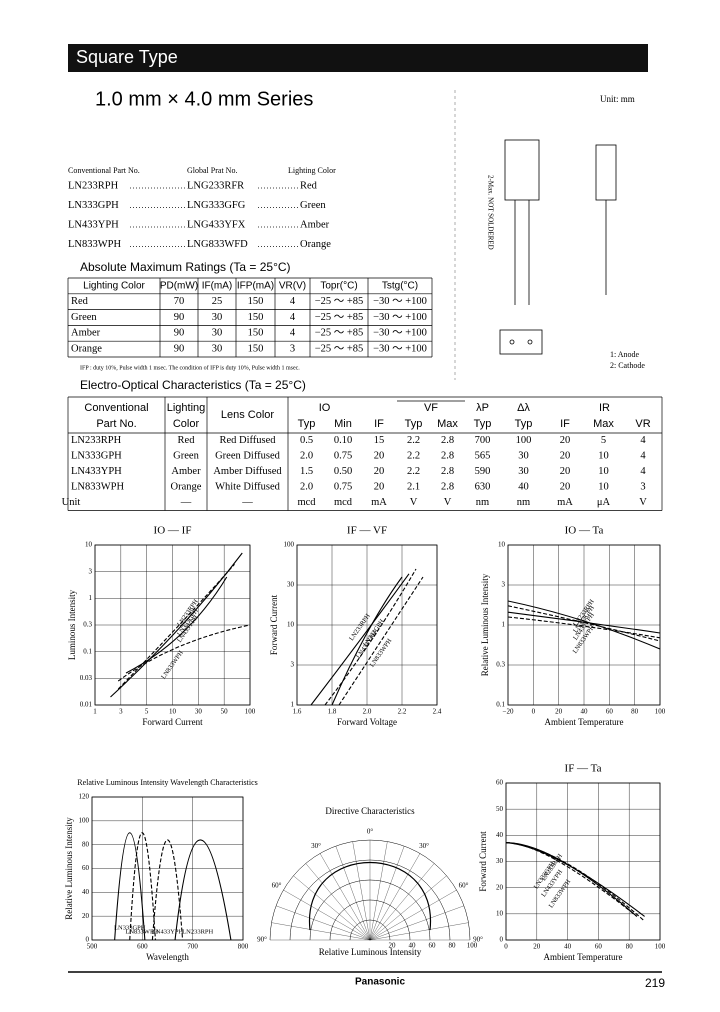 This screenshot has height=1012, width=720. What do you see at coordinates (585, 712) in the screenshot?
I see `x-tick-label: 40` at bounding box center [585, 712].